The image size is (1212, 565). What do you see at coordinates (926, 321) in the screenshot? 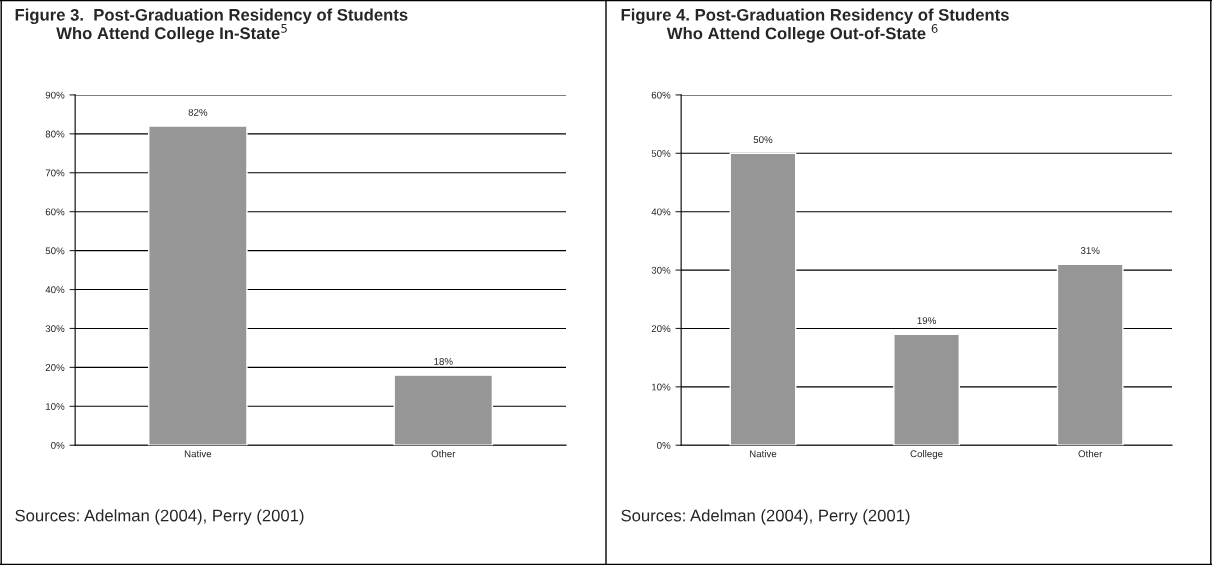
I see `data-label: 19%` at bounding box center [926, 321].